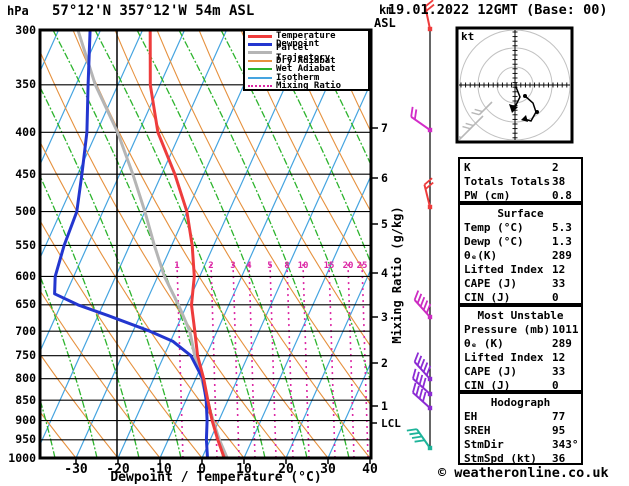 The image size is (629, 486). I want to click on panel-row: Lifted Index 12, so click(520, 358).